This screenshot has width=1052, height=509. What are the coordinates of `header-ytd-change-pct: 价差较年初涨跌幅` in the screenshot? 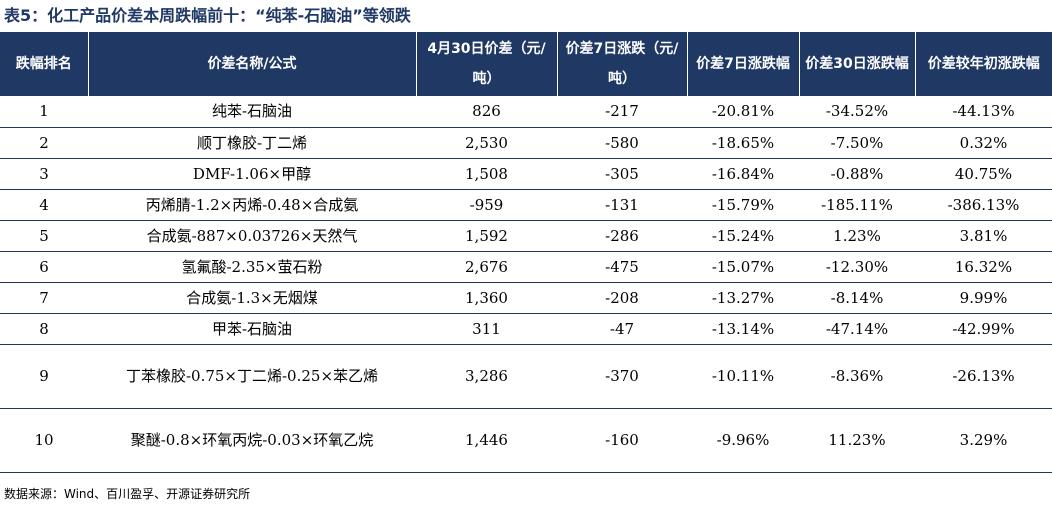 It's located at (983, 64).